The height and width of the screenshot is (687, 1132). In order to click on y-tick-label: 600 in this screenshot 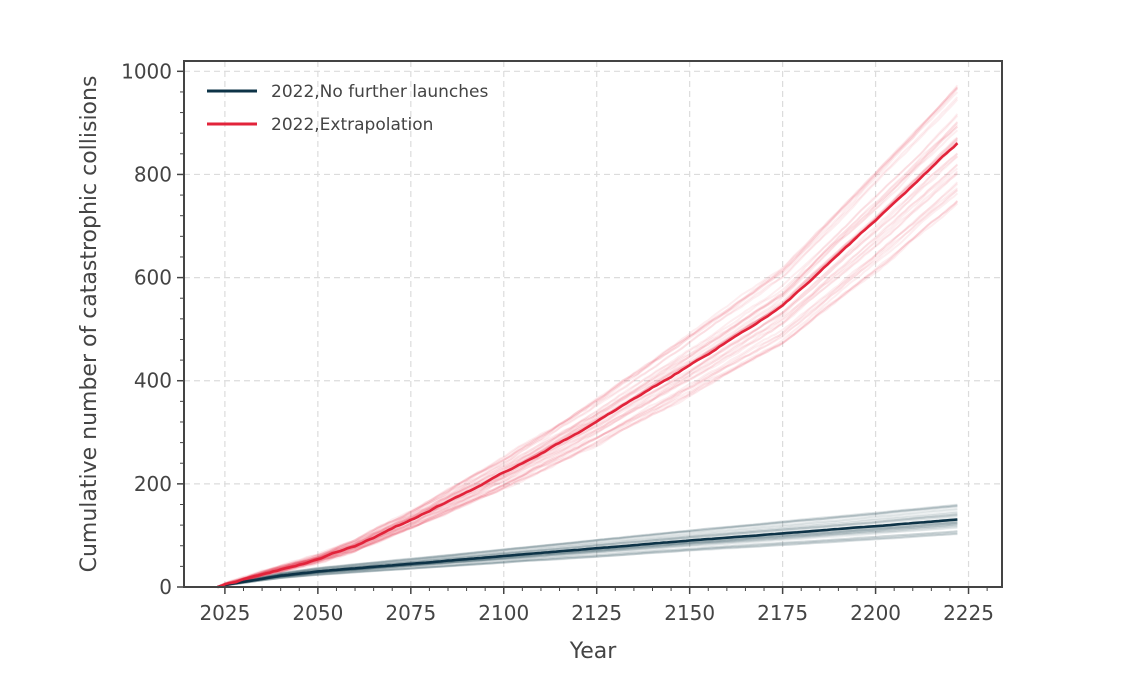, I will do `click(153, 278)`.